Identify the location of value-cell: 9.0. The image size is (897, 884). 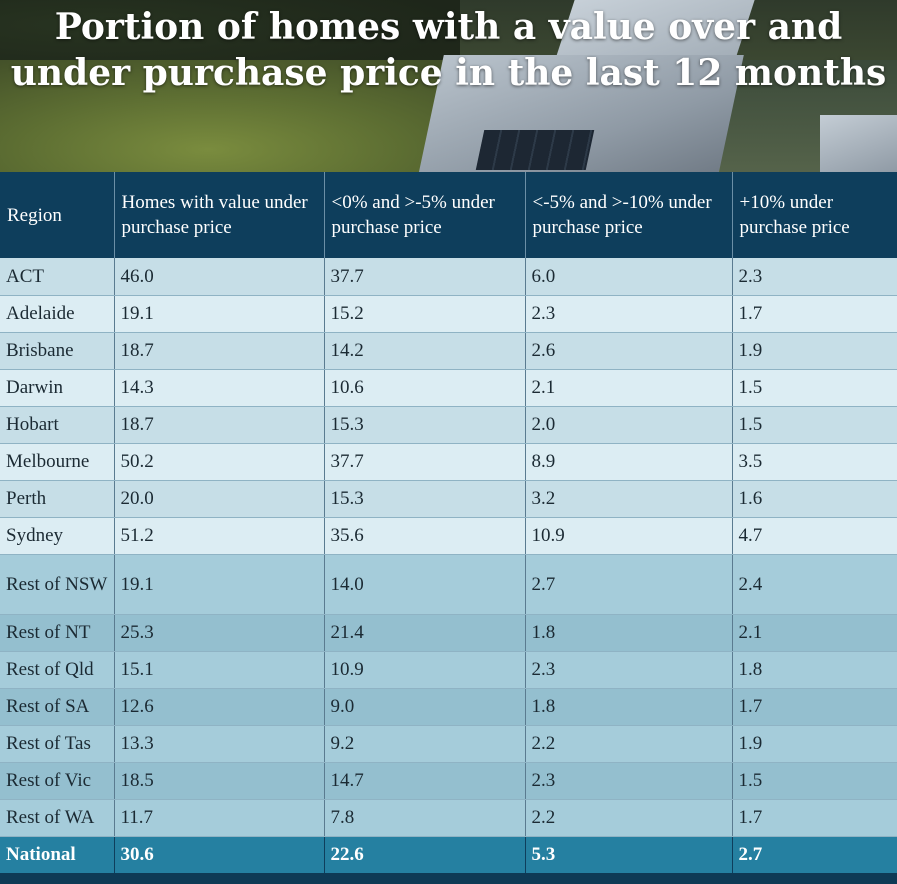
(425, 707).